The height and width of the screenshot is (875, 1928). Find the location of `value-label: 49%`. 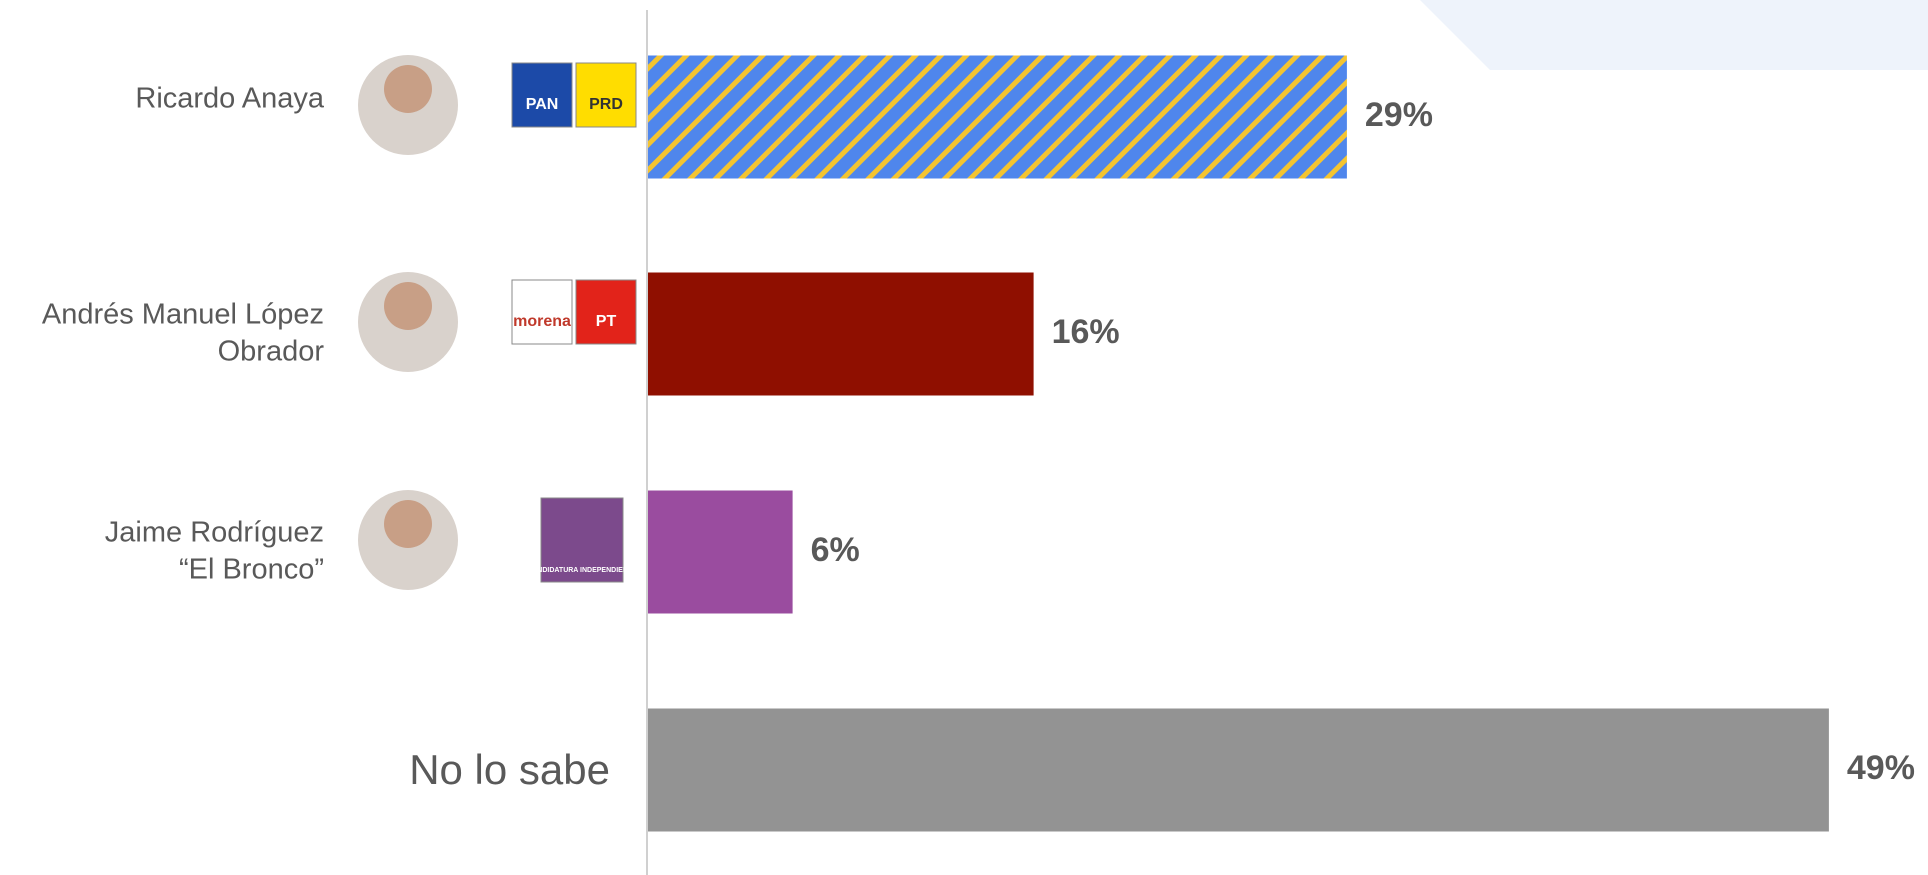

value-label: 49% is located at coordinates (1881, 768).